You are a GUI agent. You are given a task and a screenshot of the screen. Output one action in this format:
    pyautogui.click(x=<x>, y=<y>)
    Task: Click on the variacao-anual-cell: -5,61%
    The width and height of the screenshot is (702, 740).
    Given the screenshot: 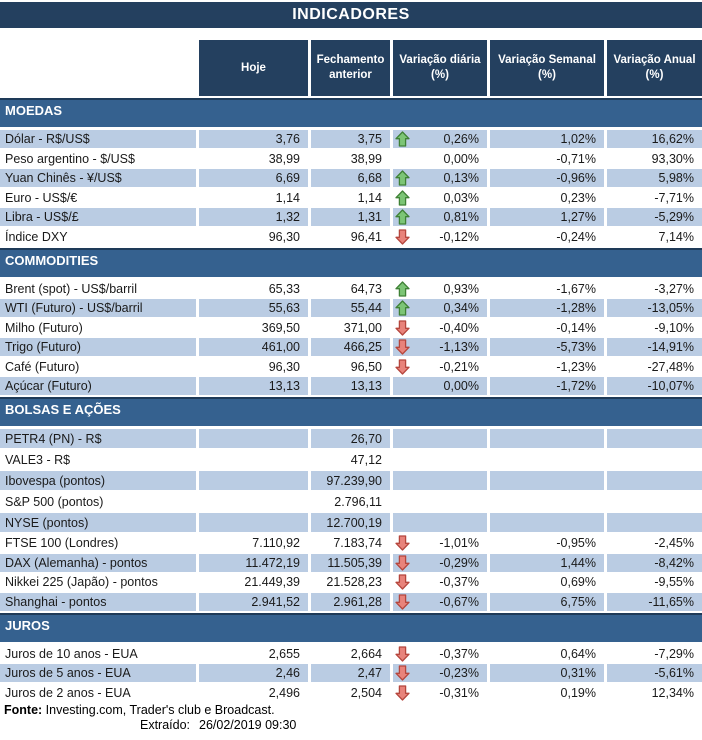 What is the action you would take?
    pyautogui.click(x=654, y=673)
    